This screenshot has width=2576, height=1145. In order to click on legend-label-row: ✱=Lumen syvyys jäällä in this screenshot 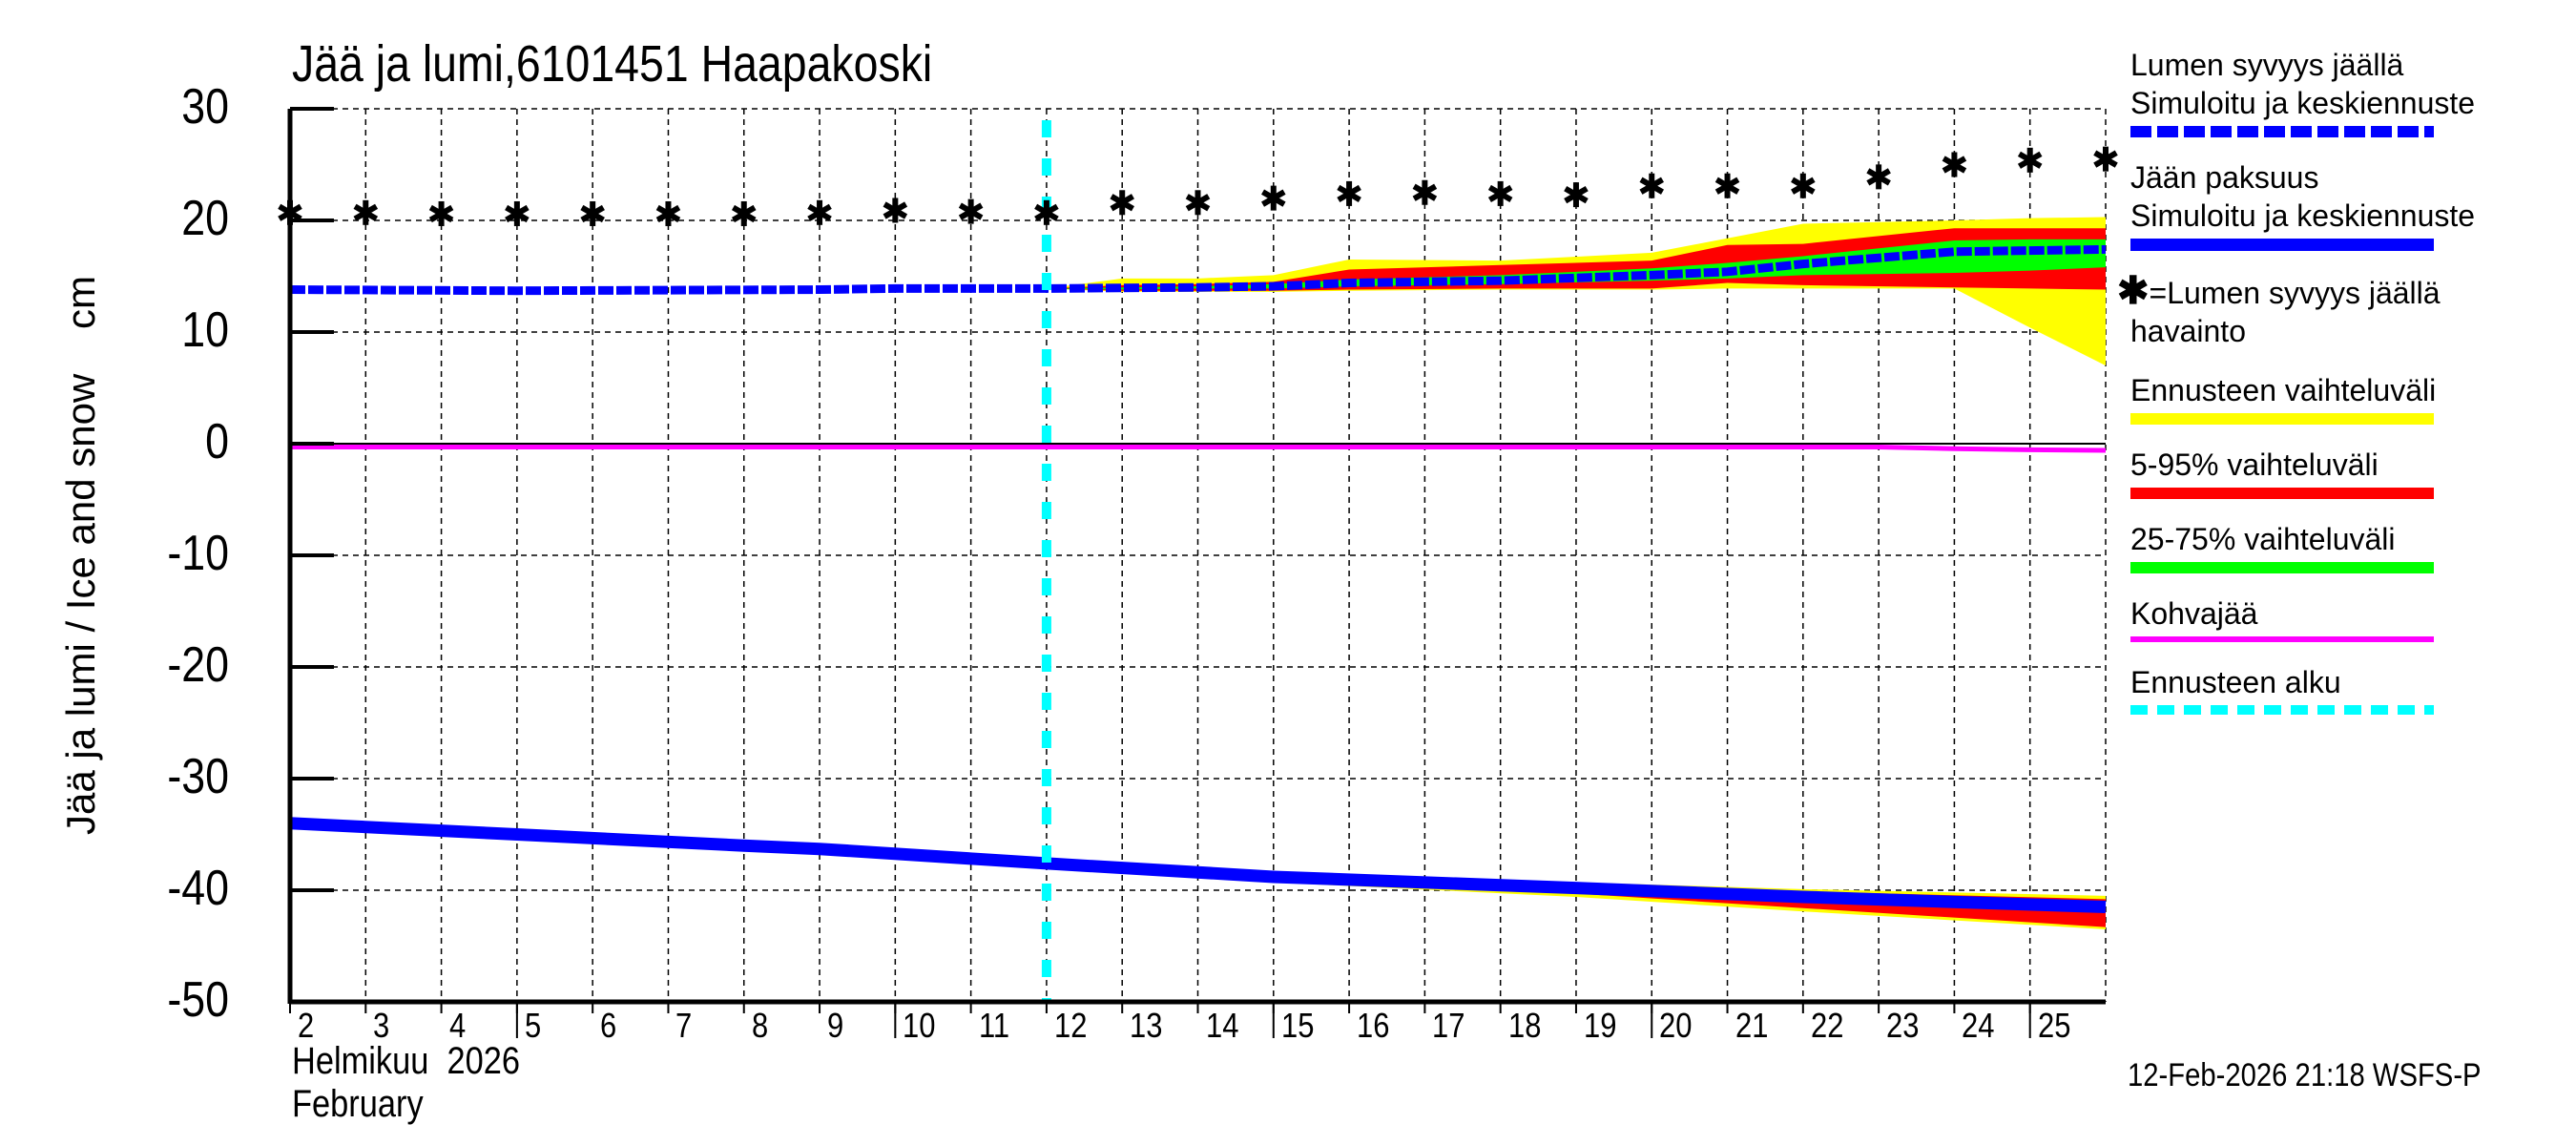, I will do `click(2343, 292)`.